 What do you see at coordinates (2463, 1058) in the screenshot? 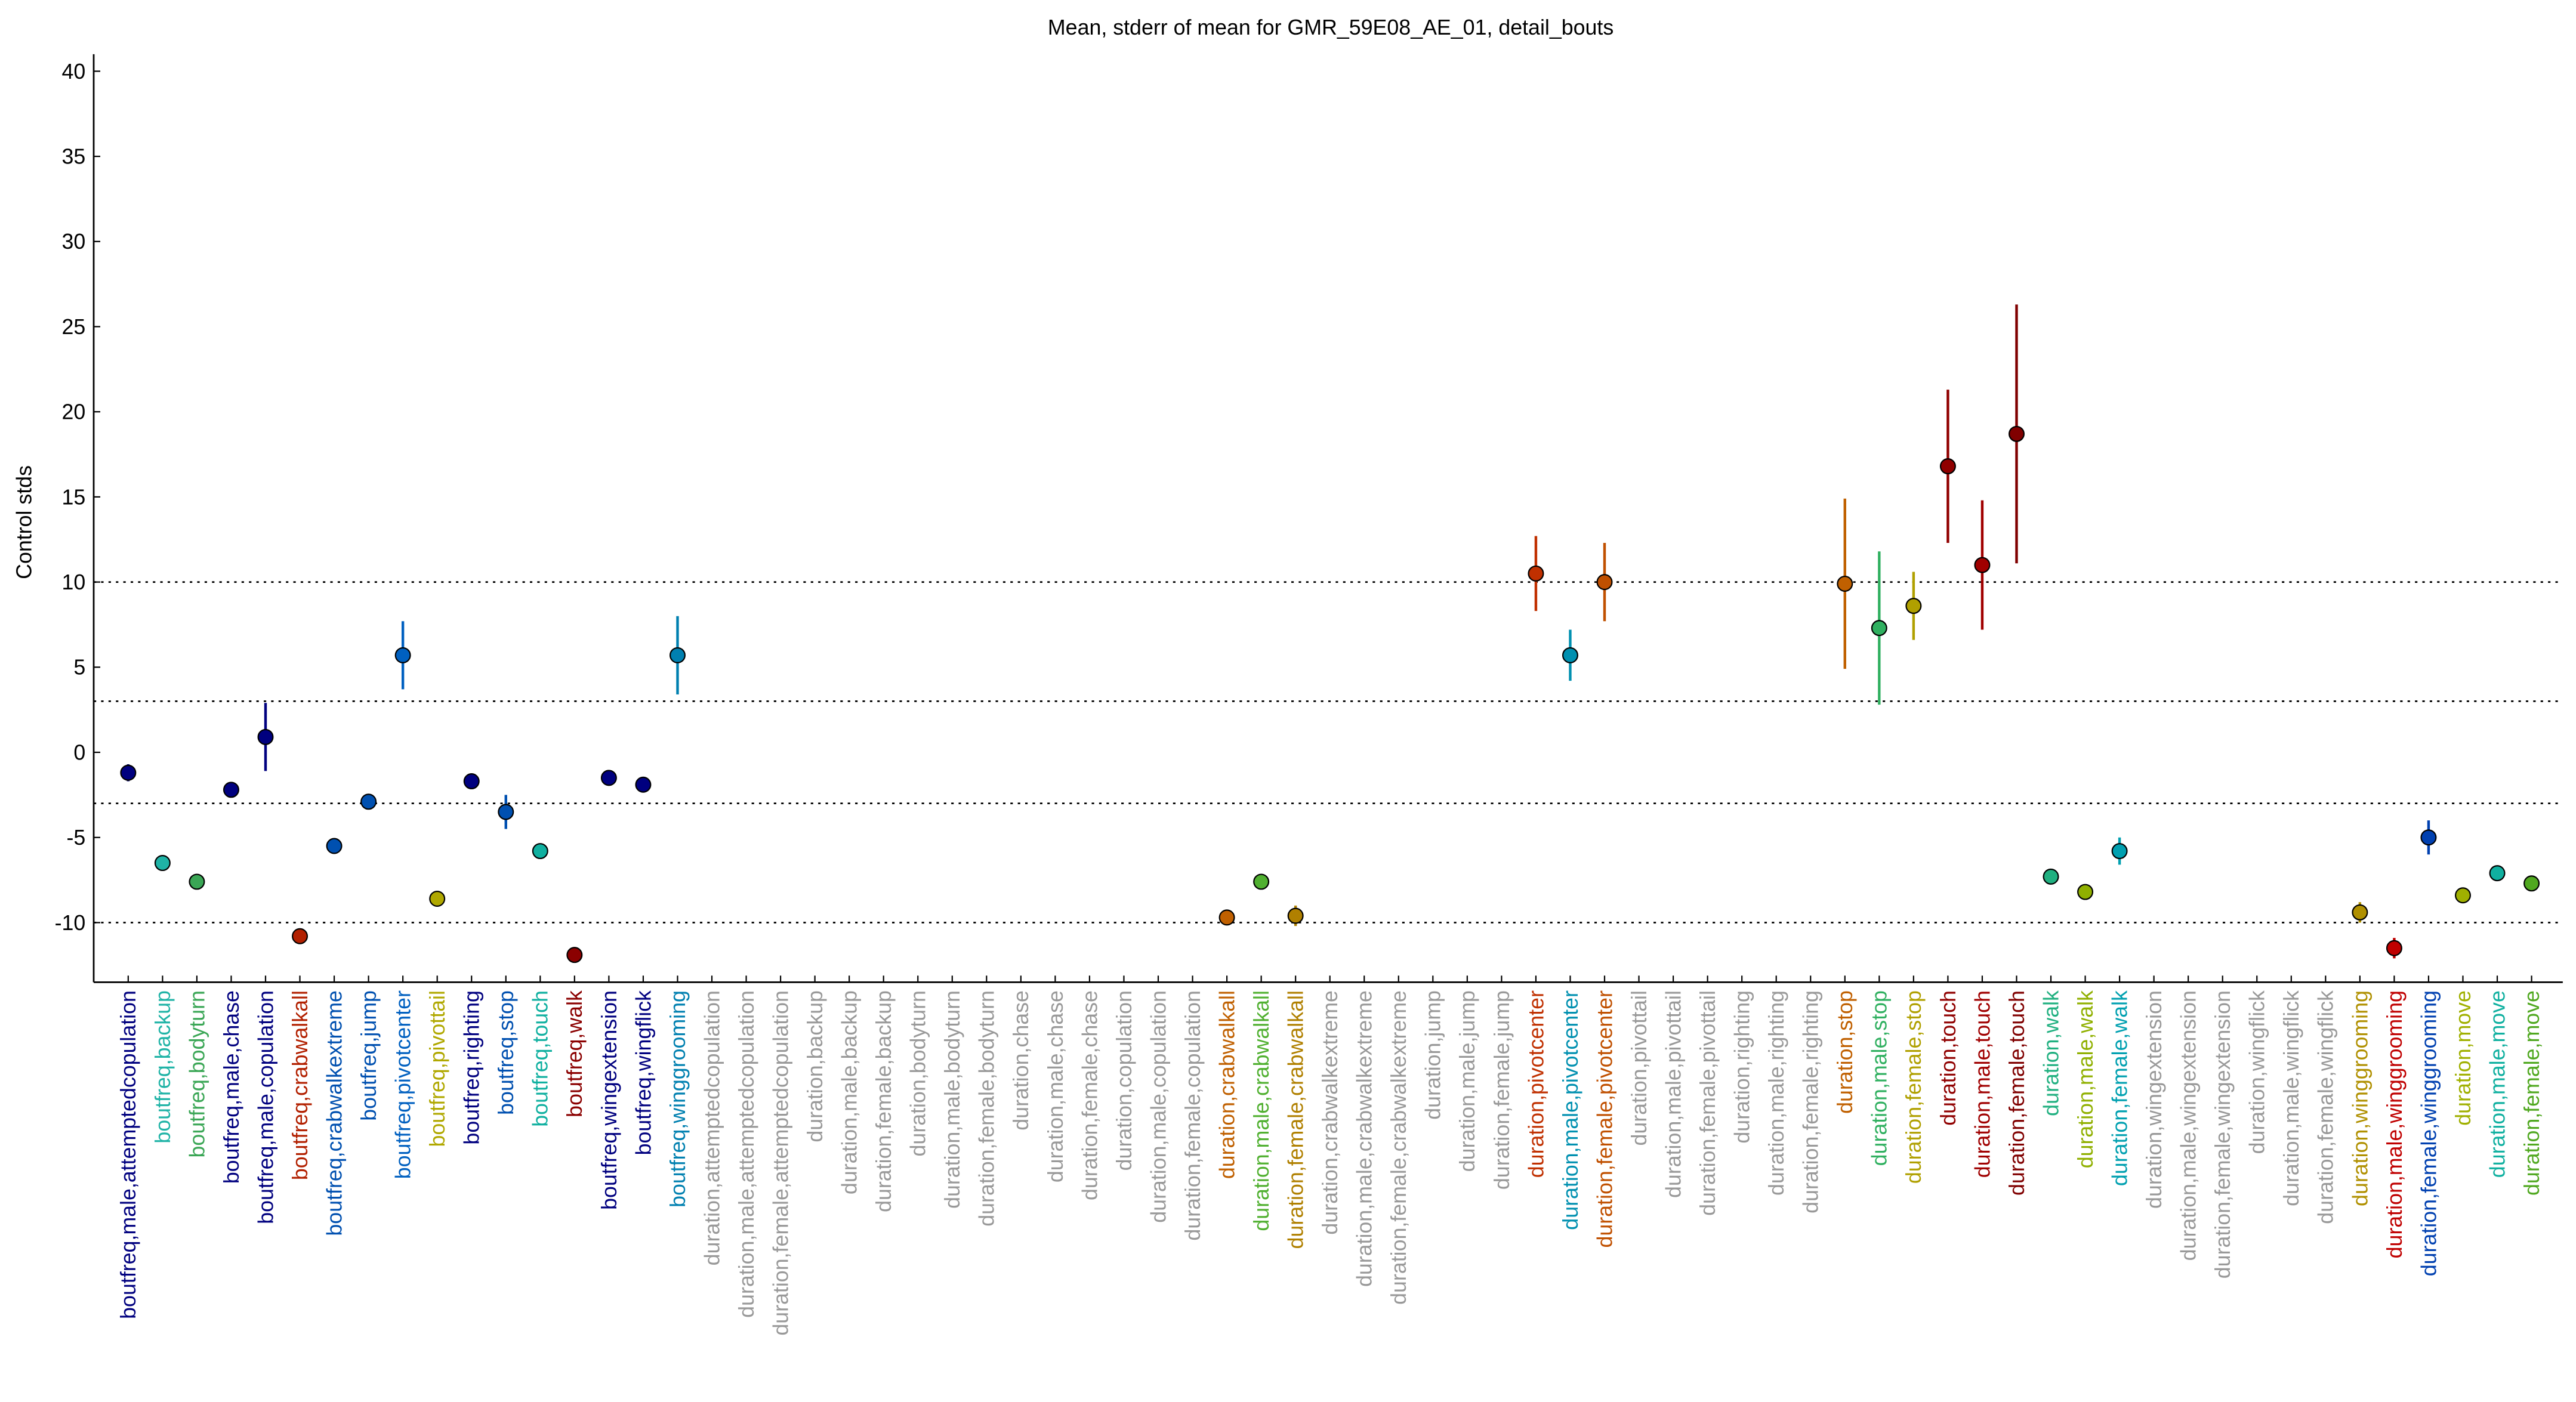
I see `x-tick-label: duration,move` at bounding box center [2463, 1058].